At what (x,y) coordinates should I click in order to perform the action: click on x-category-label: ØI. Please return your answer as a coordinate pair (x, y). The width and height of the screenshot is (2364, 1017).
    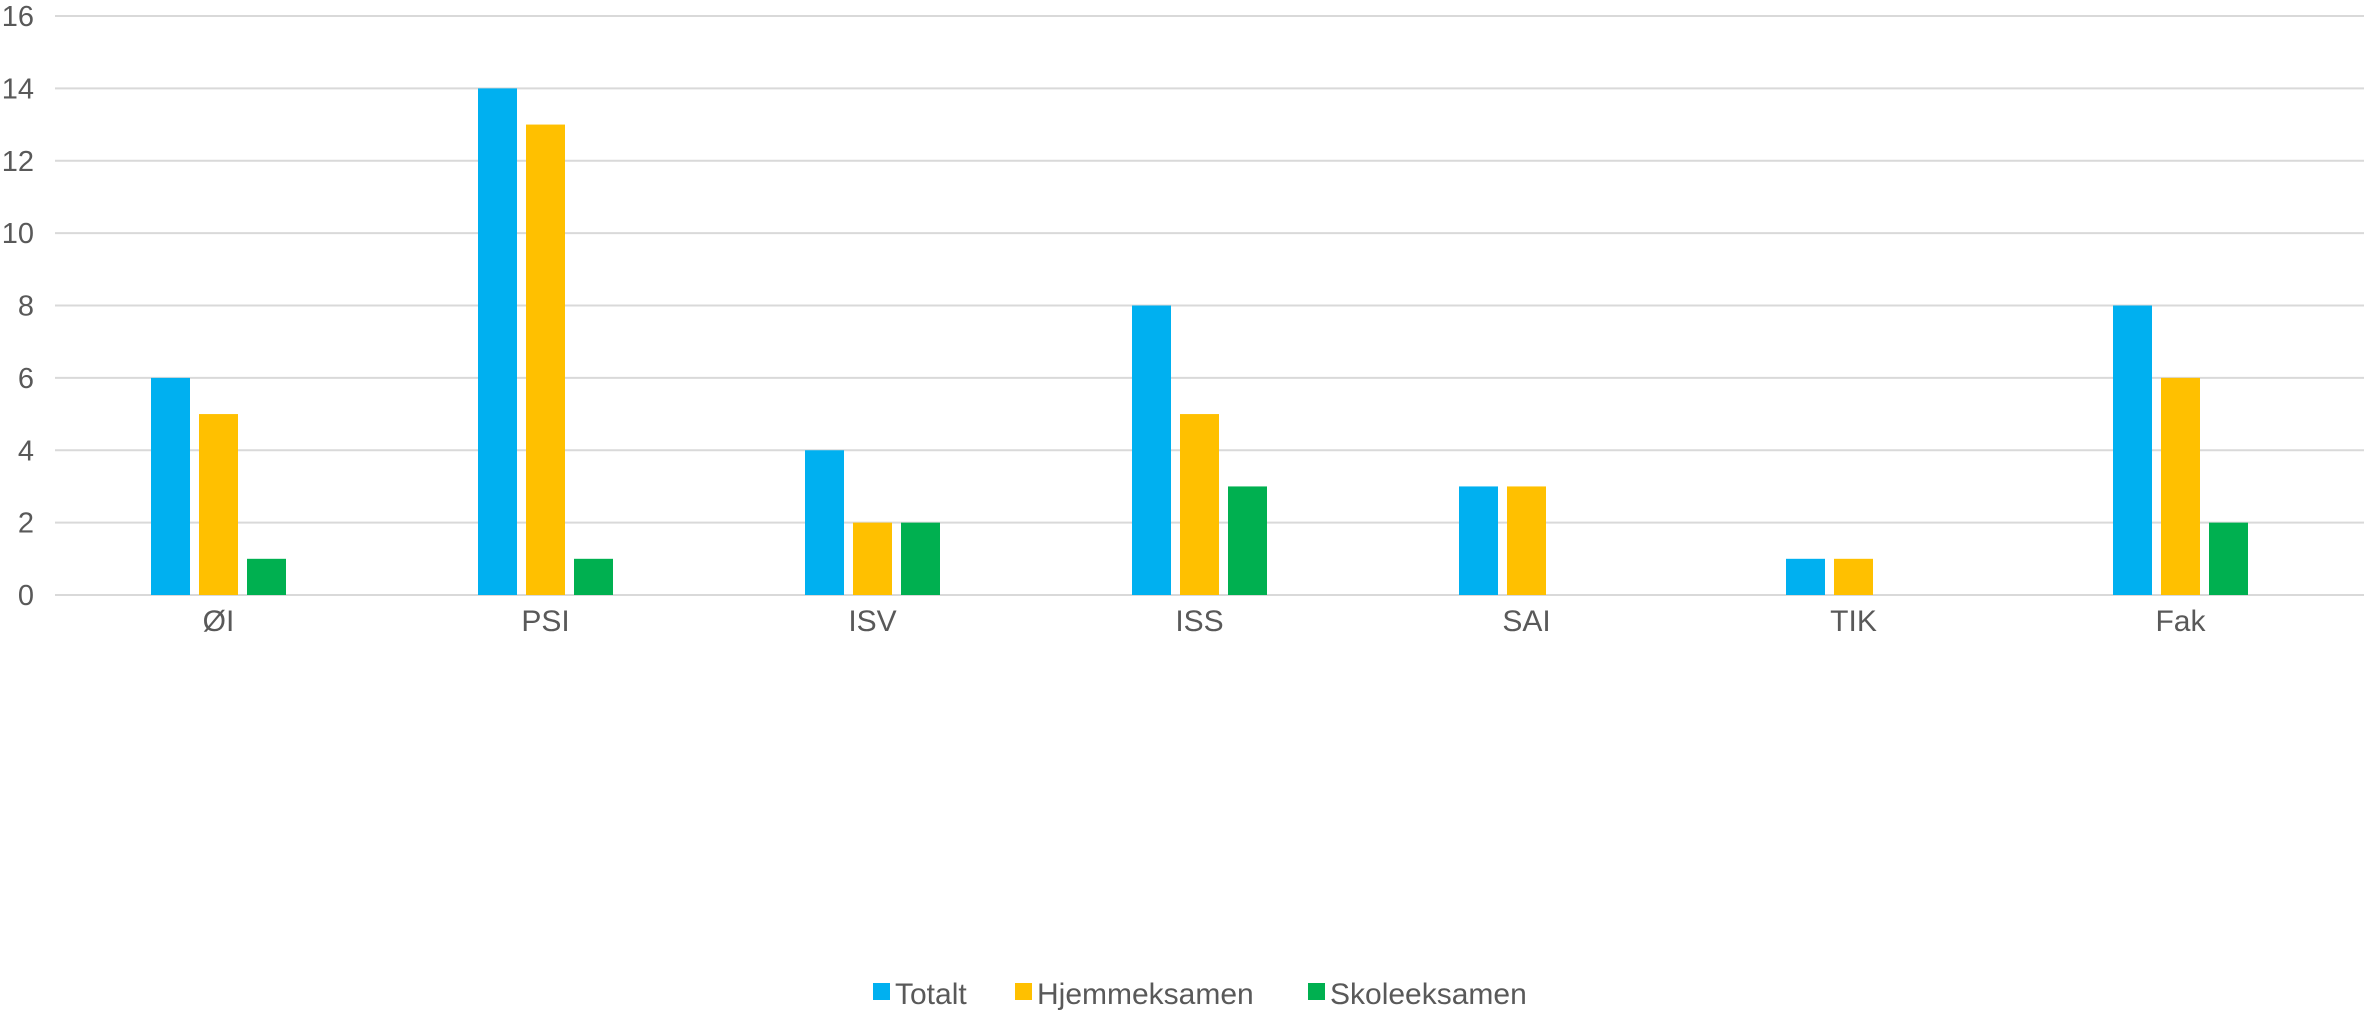
    Looking at the image, I should click on (219, 621).